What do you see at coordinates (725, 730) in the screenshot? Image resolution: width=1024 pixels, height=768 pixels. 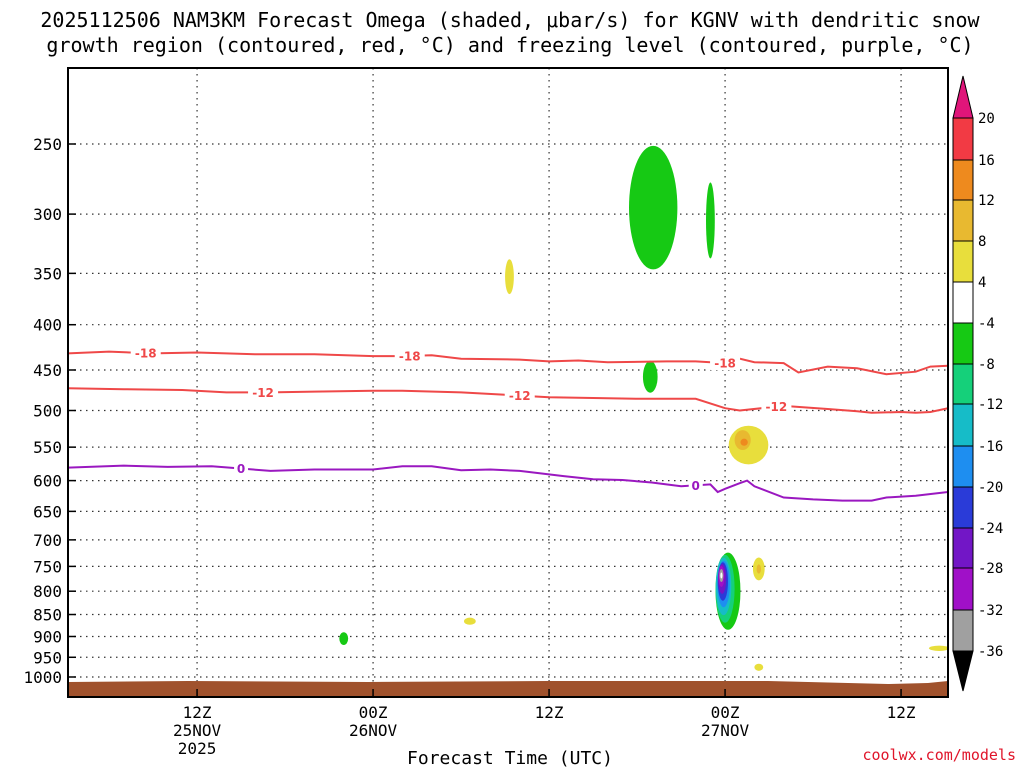 I see `x-tick-label-36-1: 27NOV` at bounding box center [725, 730].